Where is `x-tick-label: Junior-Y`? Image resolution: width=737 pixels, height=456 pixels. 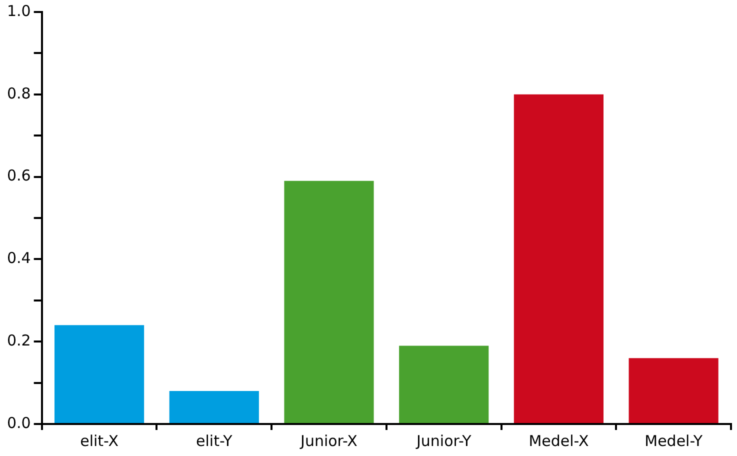 x-tick-label: Junior-Y is located at coordinates (443, 441).